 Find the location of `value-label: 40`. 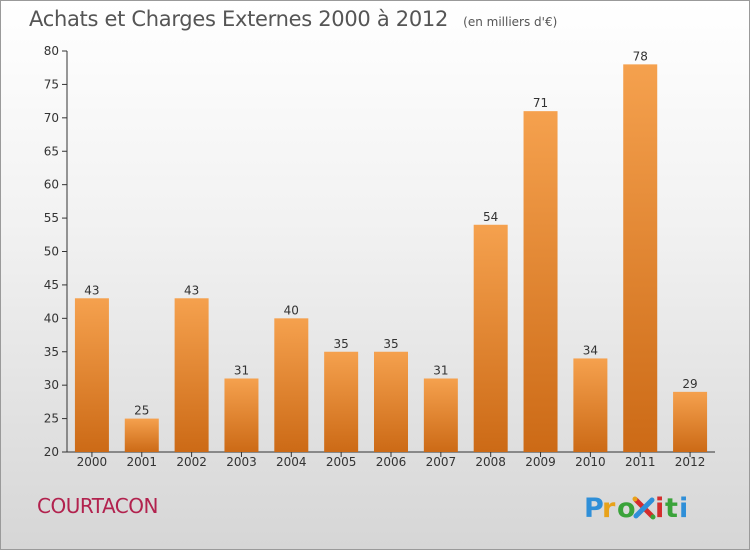

value-label: 40 is located at coordinates (291, 310).